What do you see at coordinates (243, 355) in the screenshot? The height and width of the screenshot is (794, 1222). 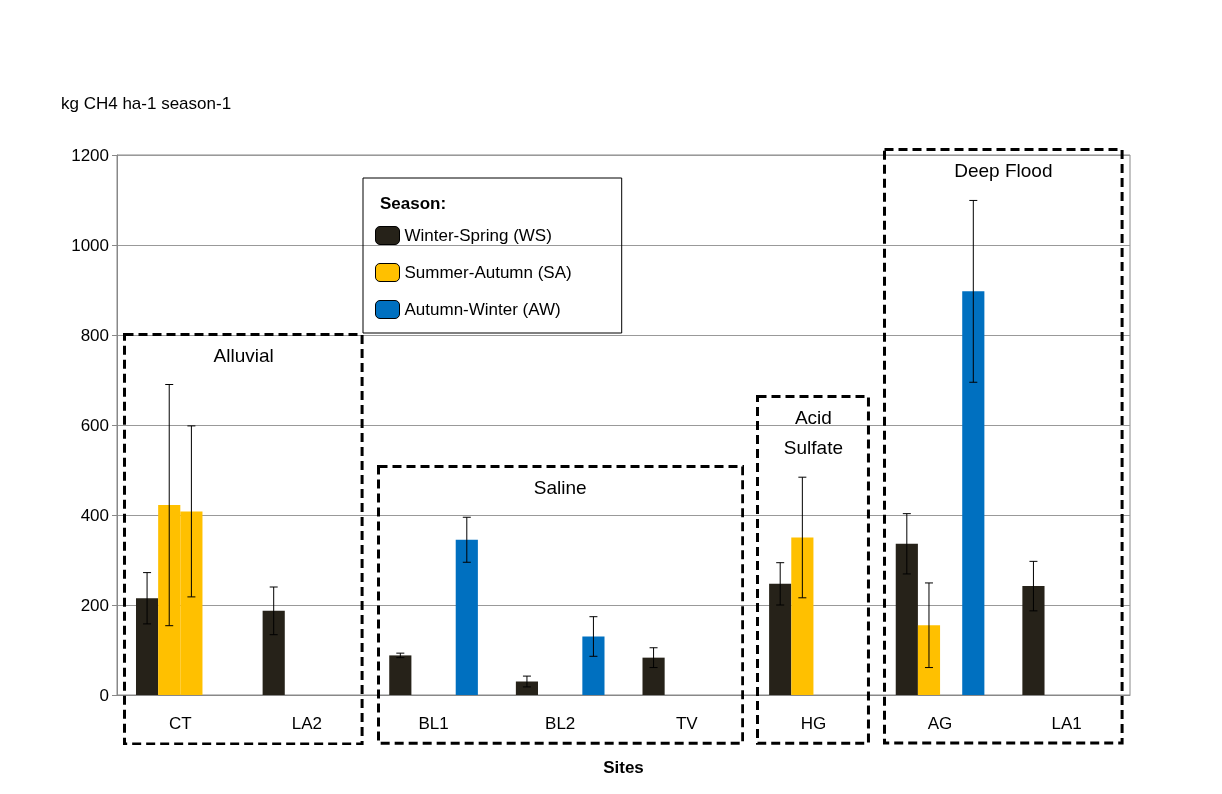 I see `annotation: Alluvial` at bounding box center [243, 355].